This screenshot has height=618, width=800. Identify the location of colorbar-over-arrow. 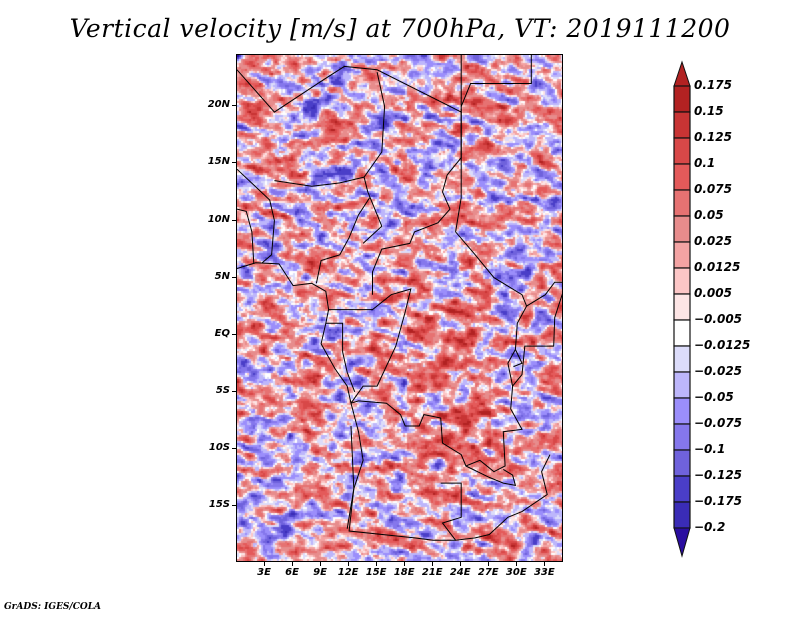
(682, 73).